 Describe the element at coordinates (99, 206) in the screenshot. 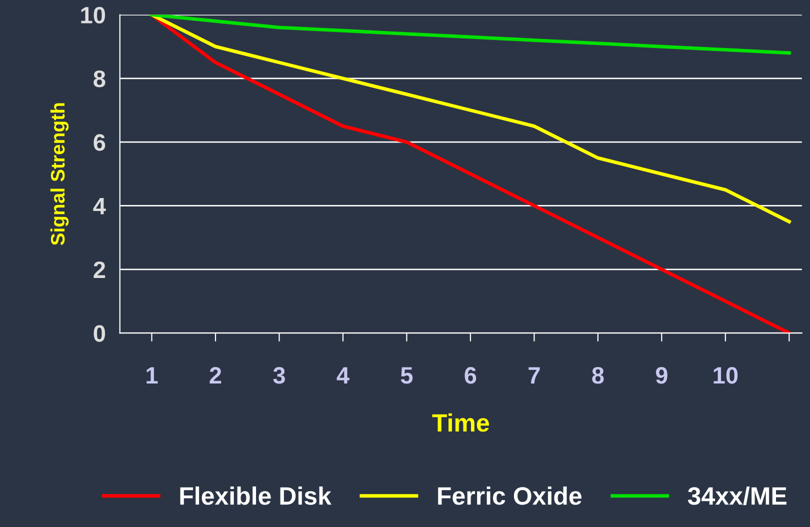

I see `y-tick-label: 4` at that location.